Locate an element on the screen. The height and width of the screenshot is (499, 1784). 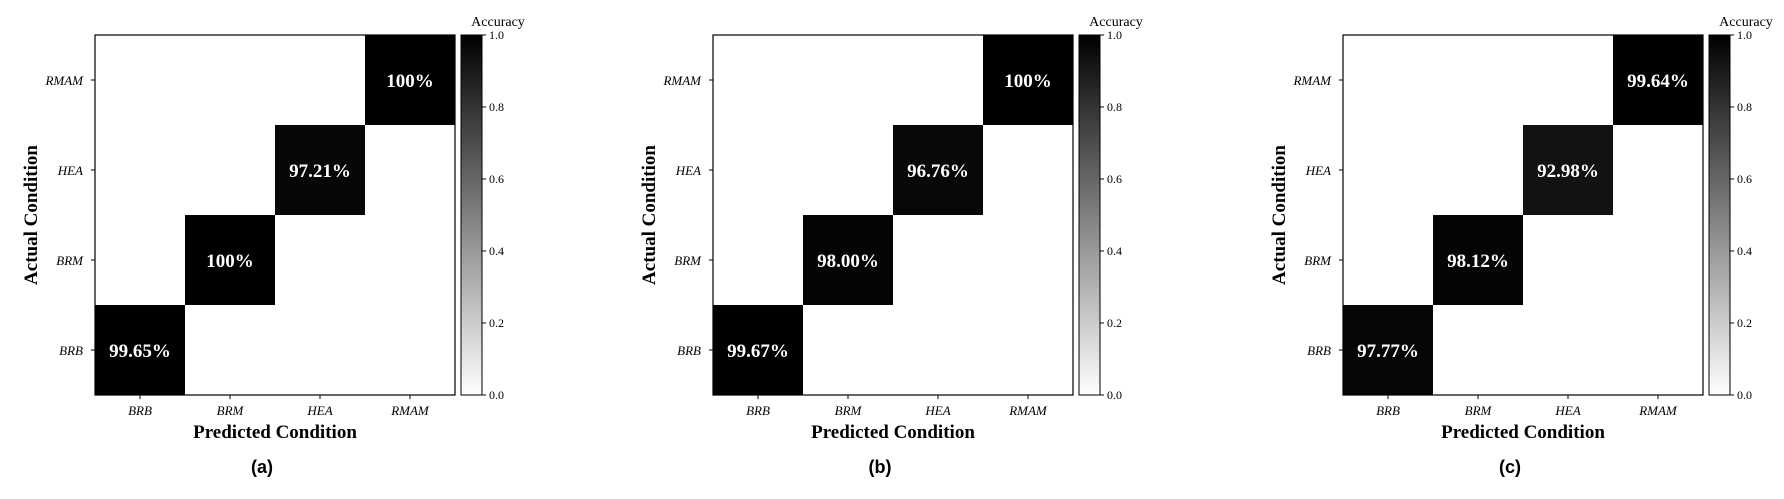
colorbar-tick-label: 0.4 is located at coordinates (496, 251).